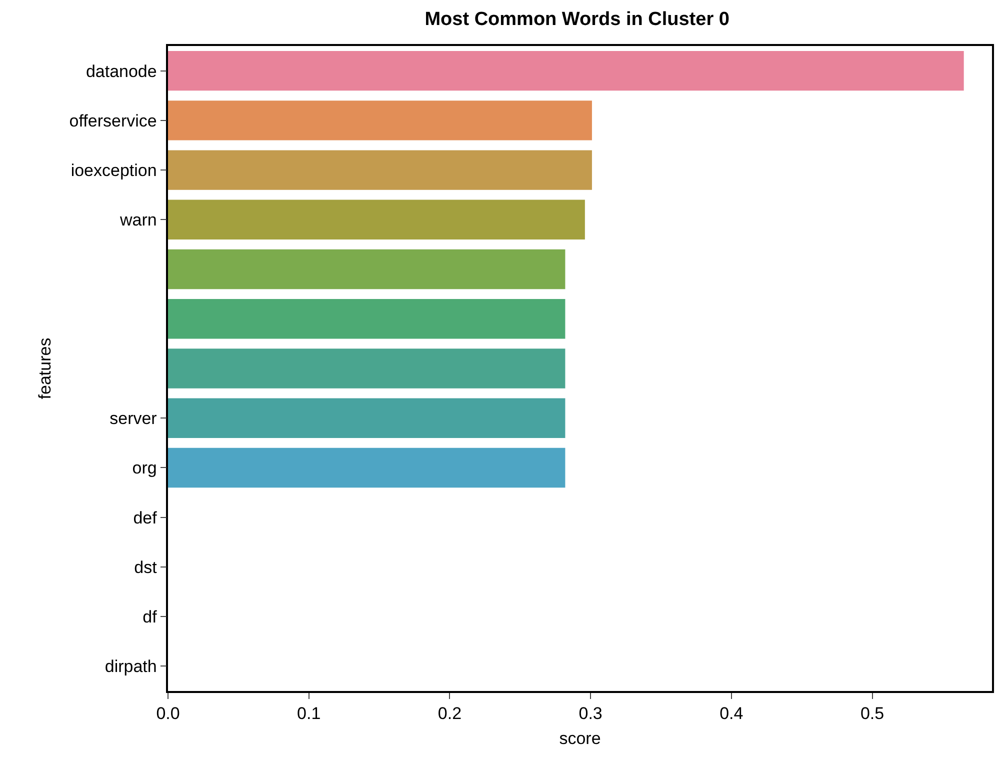  What do you see at coordinates (134, 418) in the screenshot?
I see `y-tick-label: server` at bounding box center [134, 418].